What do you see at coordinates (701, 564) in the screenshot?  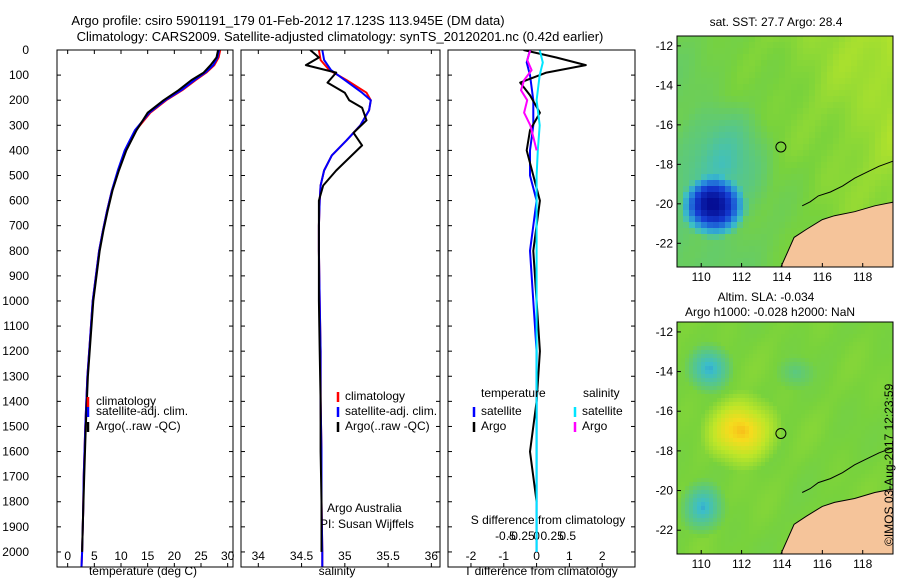 I see `lon-tick-label: 110` at bounding box center [701, 564].